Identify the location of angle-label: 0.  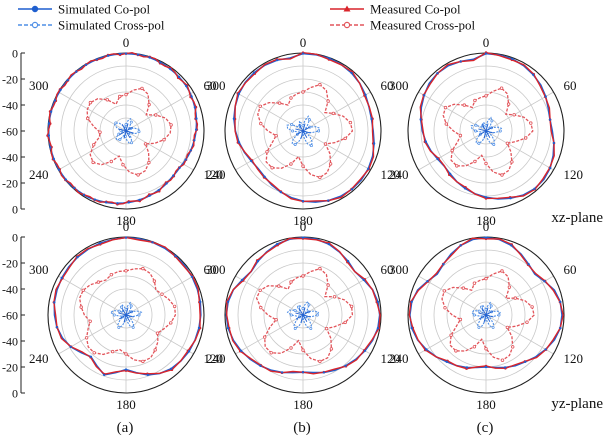
(486, 42).